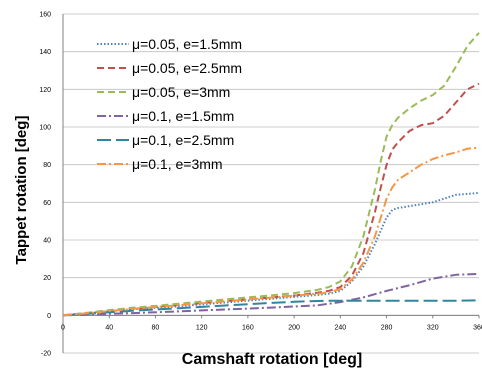  Describe the element at coordinates (183, 140) in the screenshot. I see `legend-label: μ=0.1, e=2.5mm` at that location.